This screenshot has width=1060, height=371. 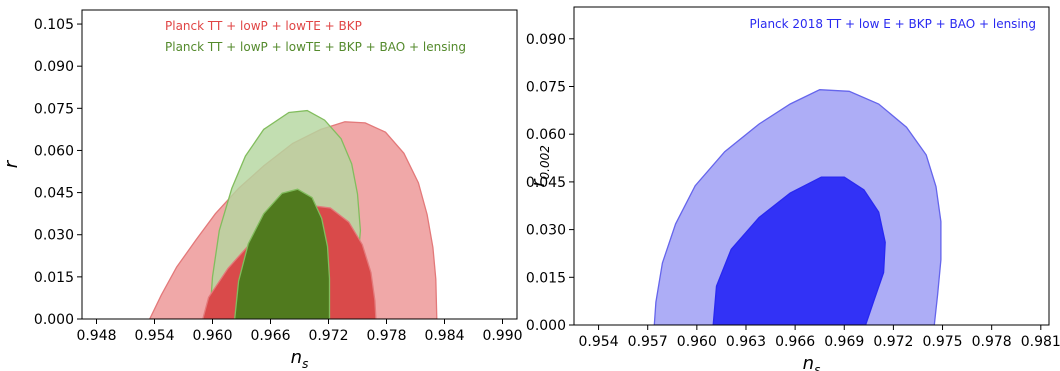 I want to click on x-tick-label: 0.975, so click(x=942, y=342).